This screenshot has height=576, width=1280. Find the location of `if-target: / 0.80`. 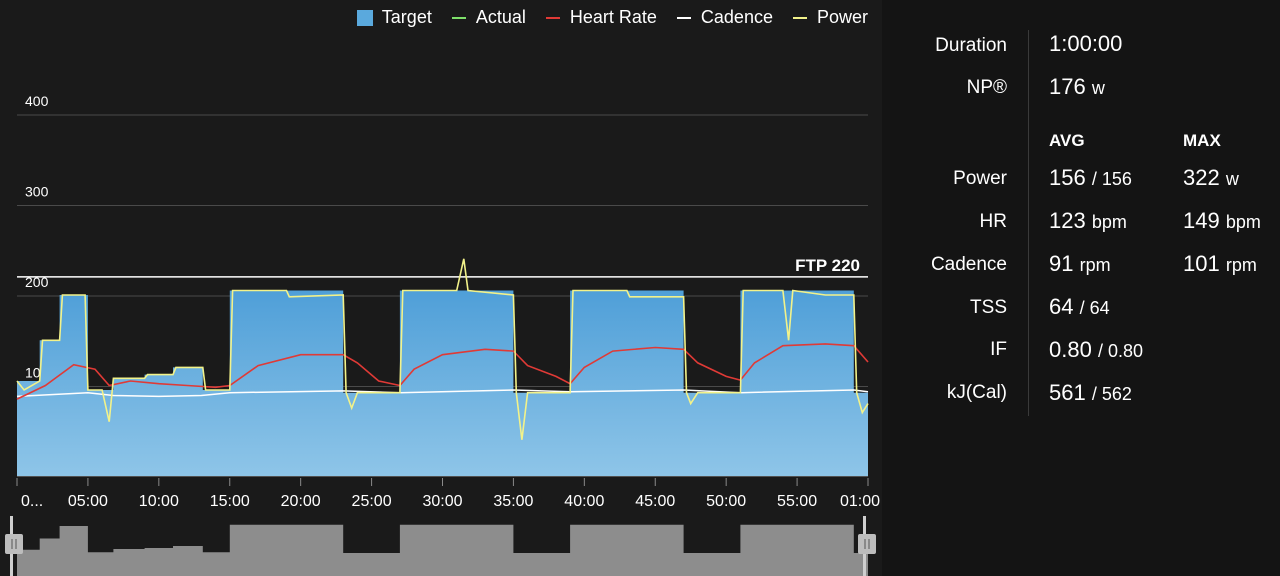

if-target: / 0.80 is located at coordinates (1120, 351).